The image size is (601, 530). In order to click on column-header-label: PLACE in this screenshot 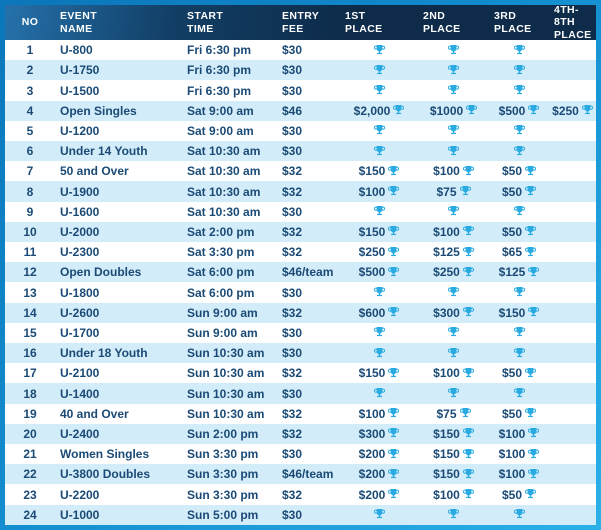, I will do `click(573, 34)`.